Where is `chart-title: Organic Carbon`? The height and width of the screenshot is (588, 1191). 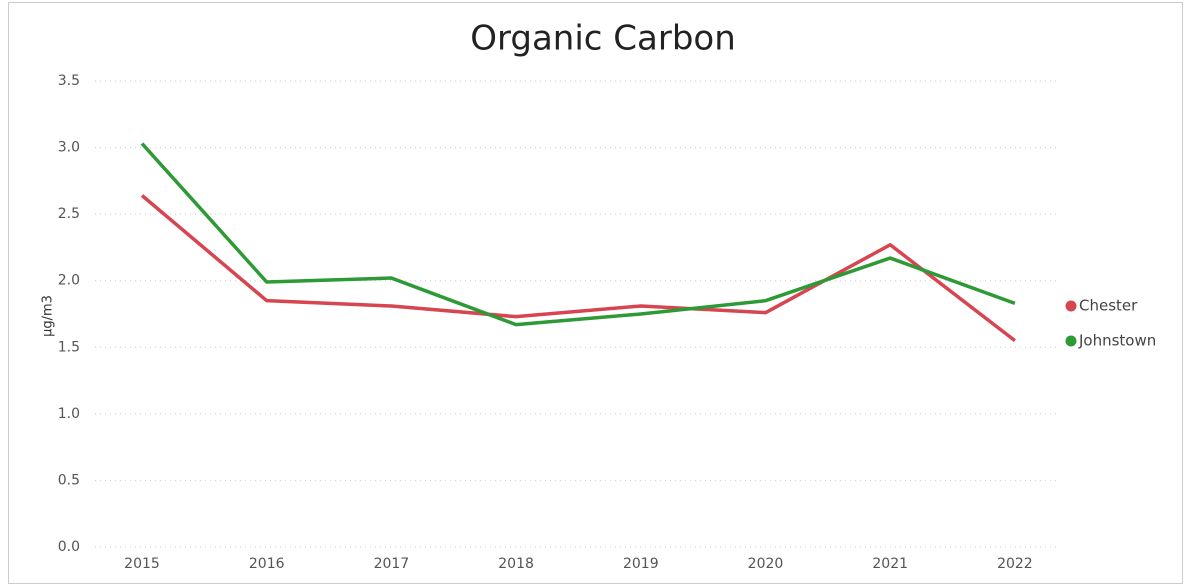 chart-title: Organic Carbon is located at coordinates (603, 39).